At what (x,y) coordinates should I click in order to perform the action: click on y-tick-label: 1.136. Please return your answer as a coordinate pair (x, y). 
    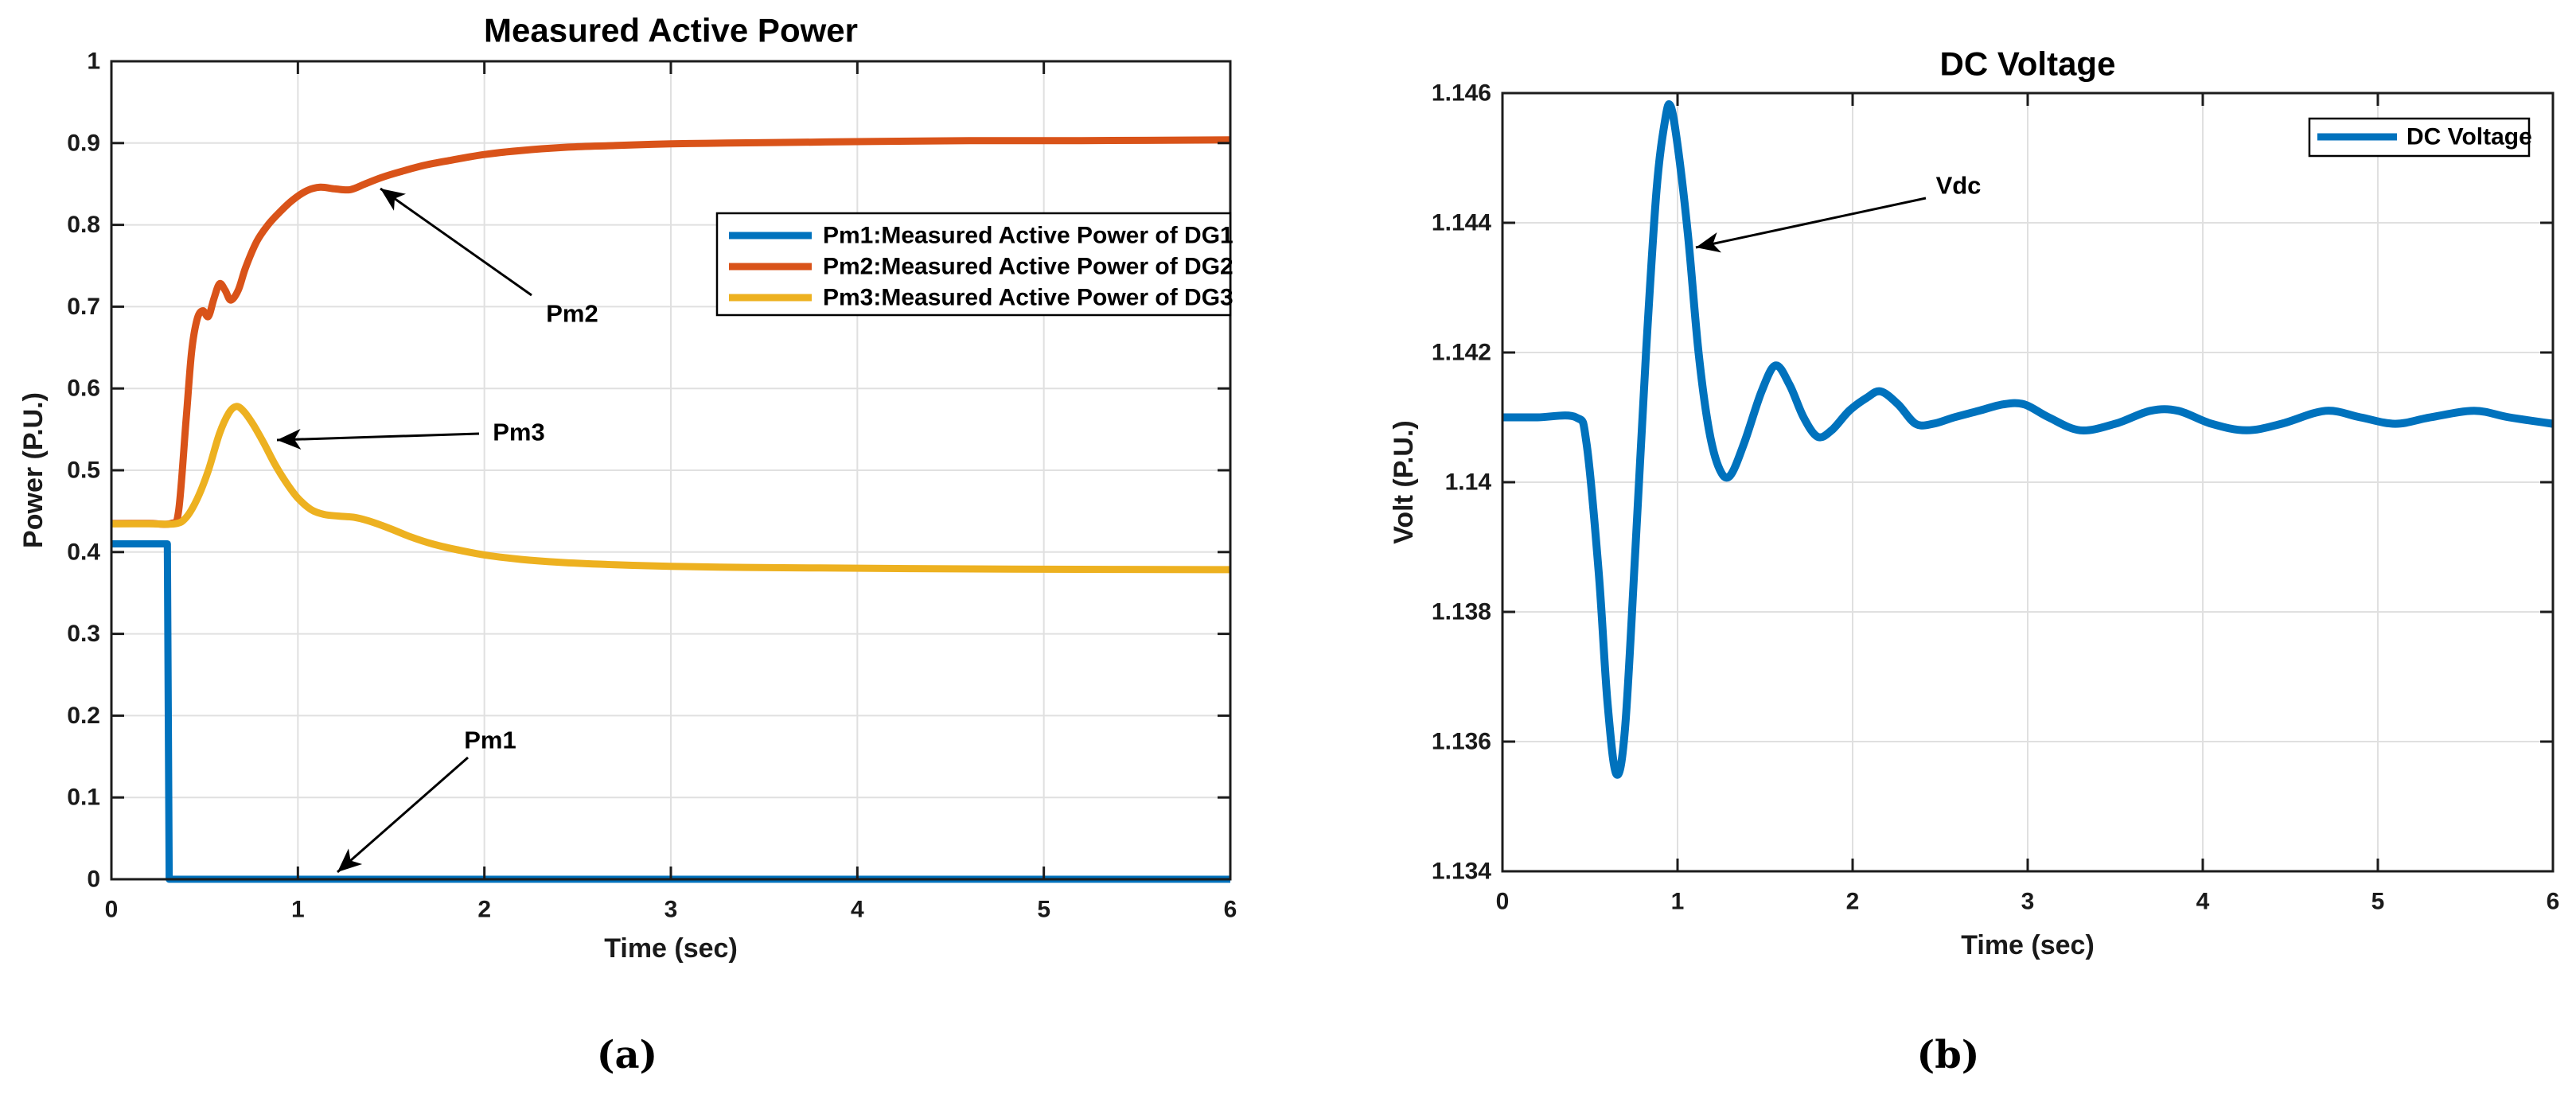
    Looking at the image, I should click on (1461, 742).